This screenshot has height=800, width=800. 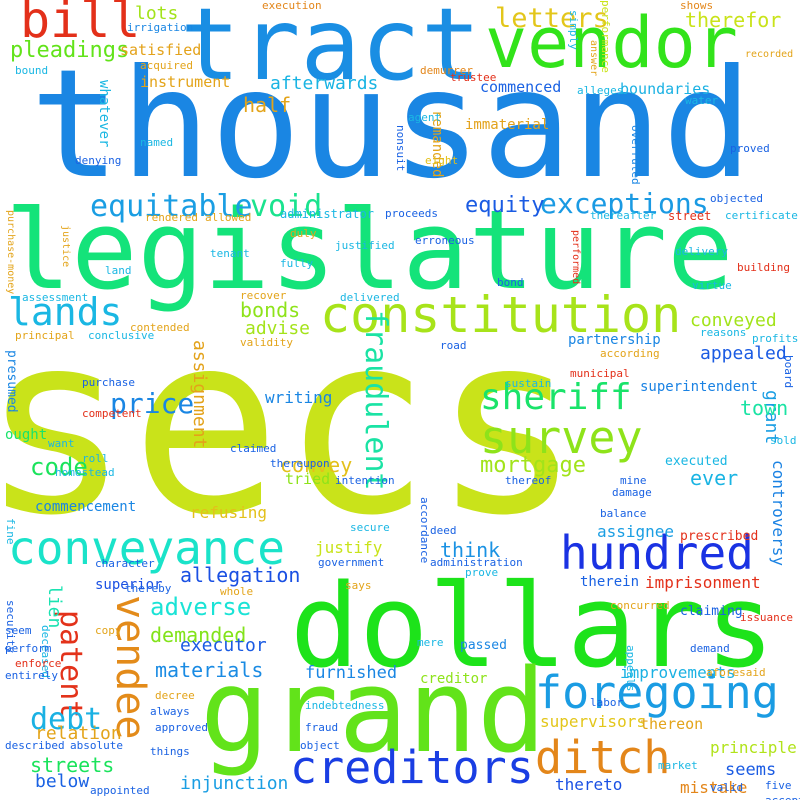 What do you see at coordinates (10, 531) in the screenshot?
I see `word-fine: fine` at bounding box center [10, 531].